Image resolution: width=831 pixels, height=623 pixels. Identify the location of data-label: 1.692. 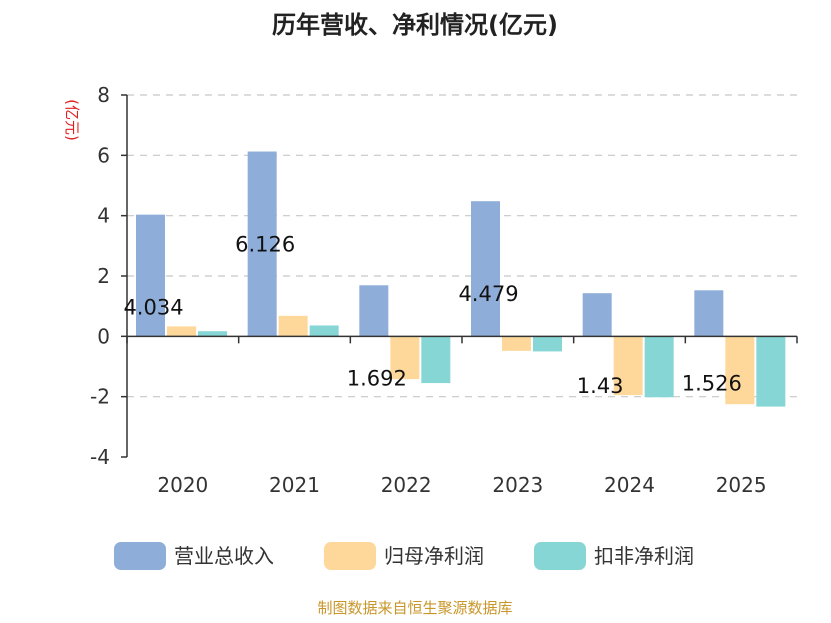
(377, 378).